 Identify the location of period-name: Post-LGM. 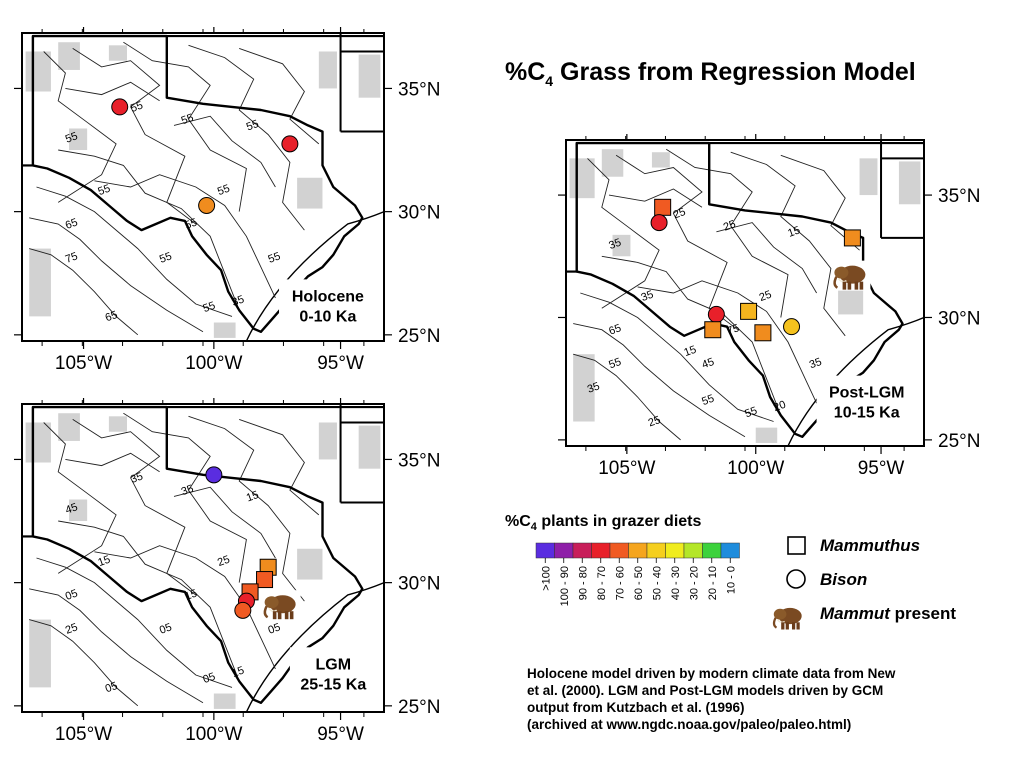
(867, 393).